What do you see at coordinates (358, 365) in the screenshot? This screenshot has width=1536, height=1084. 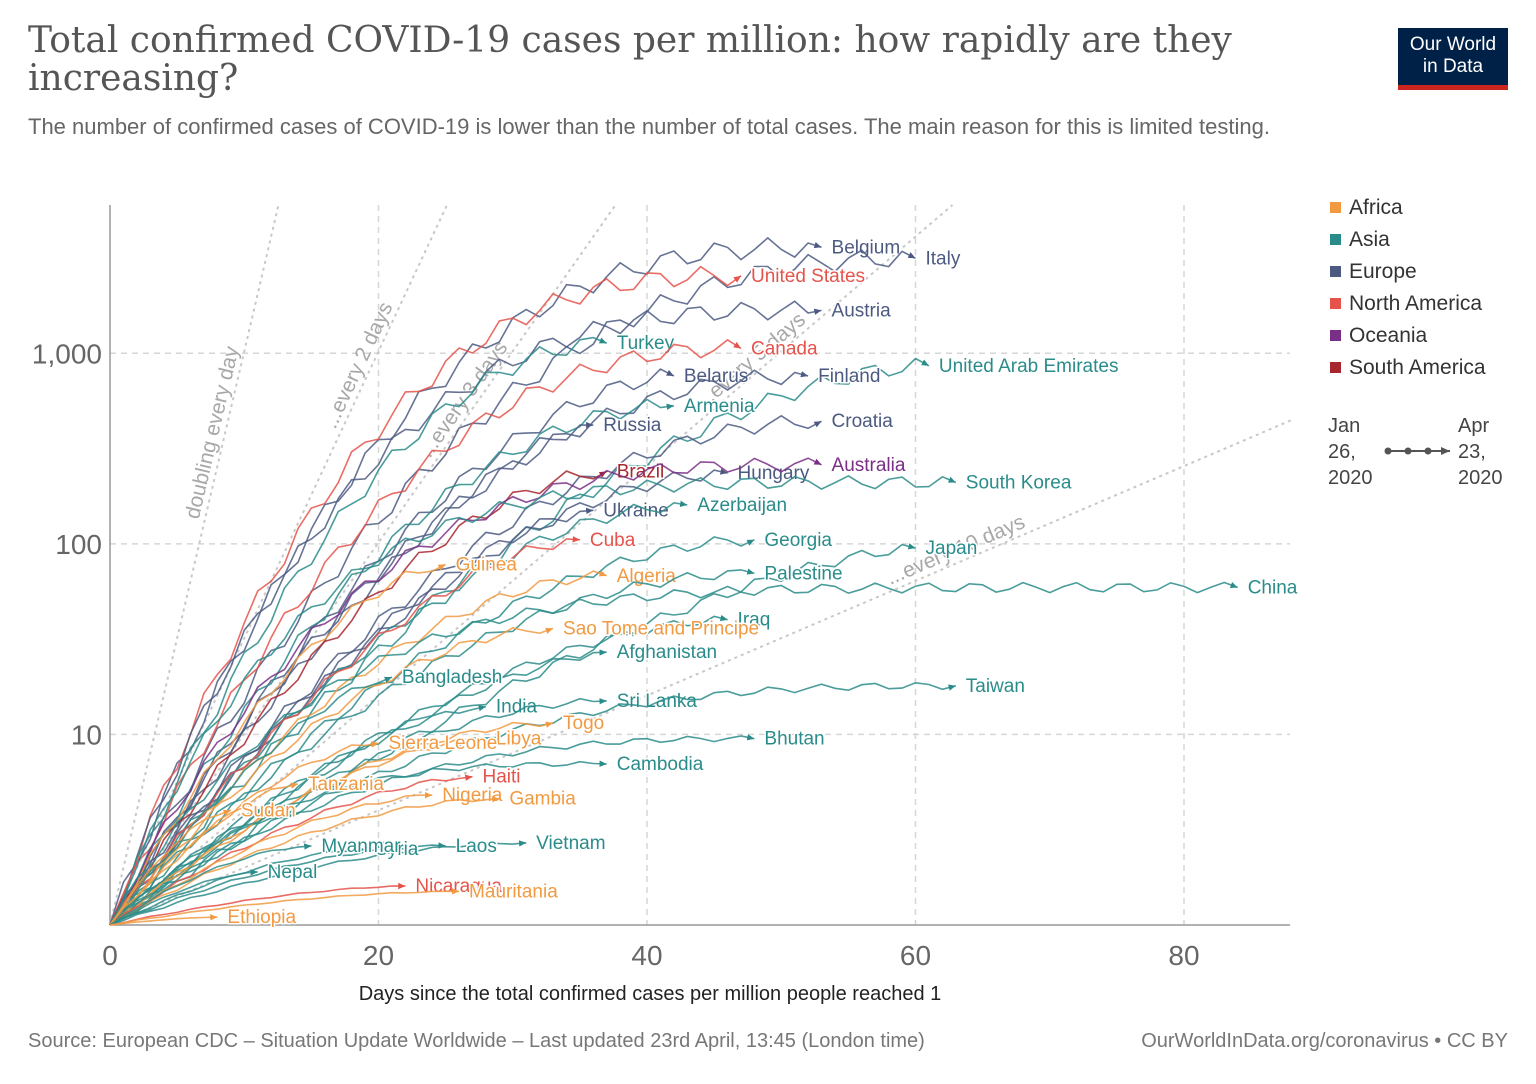 I see `reference-line-label: ...every 2 days` at bounding box center [358, 365].